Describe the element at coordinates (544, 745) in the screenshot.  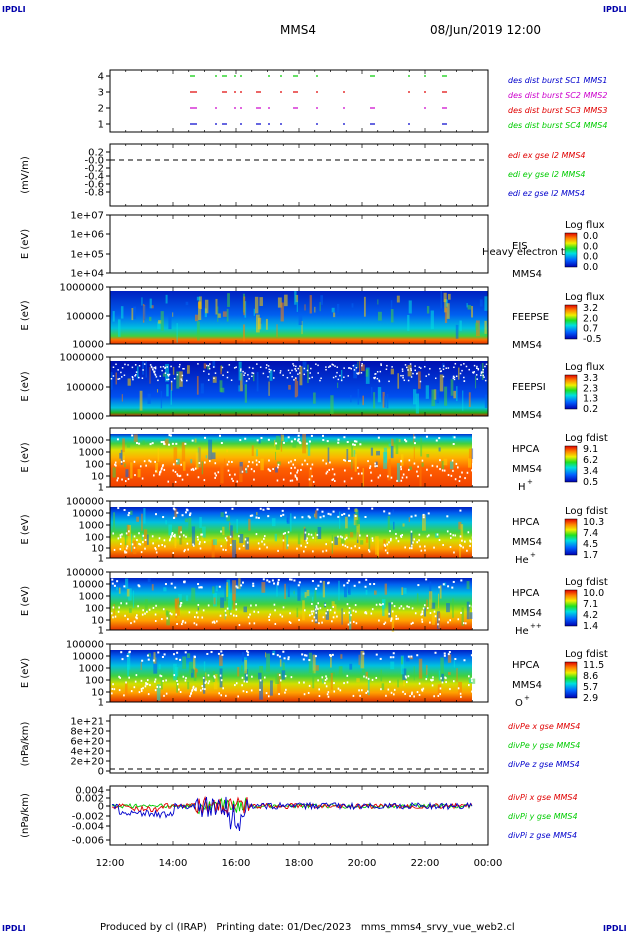
I see `legend-entry: divPe y gse MMS4` at that location.